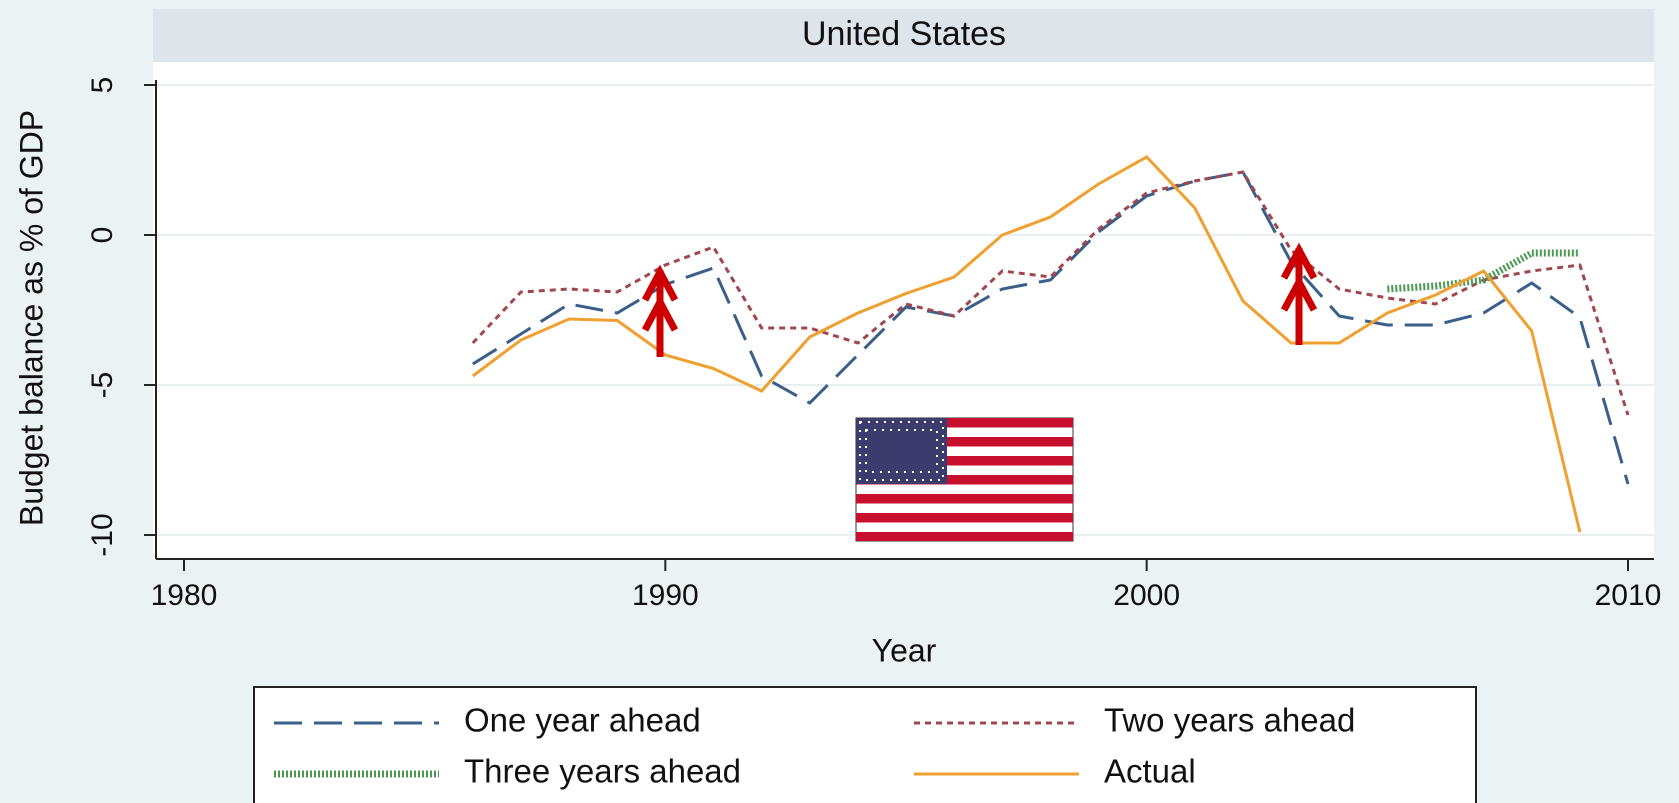 This screenshot has width=1679, height=803. Describe the element at coordinates (582, 720) in the screenshot. I see `legend-label: One year ahead` at that location.